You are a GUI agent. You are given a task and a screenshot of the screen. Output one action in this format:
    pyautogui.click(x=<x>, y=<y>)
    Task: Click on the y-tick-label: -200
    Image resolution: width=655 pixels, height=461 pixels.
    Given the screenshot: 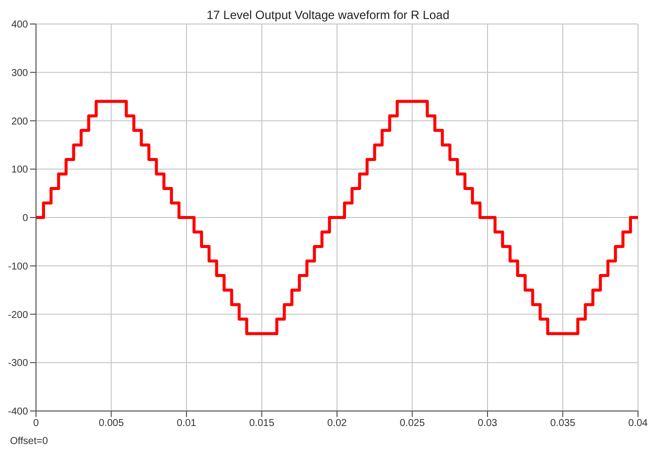 What is the action you would take?
    pyautogui.click(x=18, y=315)
    